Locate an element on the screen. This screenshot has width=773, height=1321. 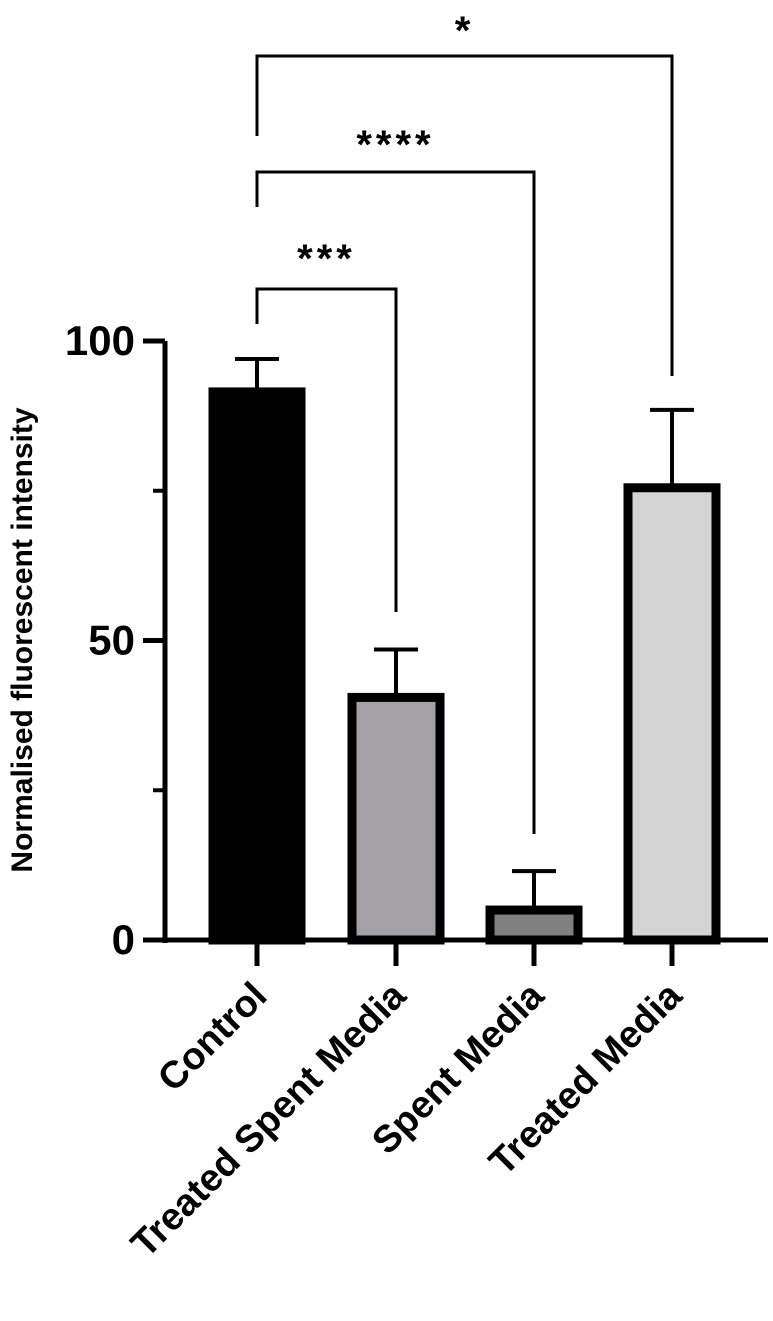
significance-label-2: **** is located at coordinates (395, 145).